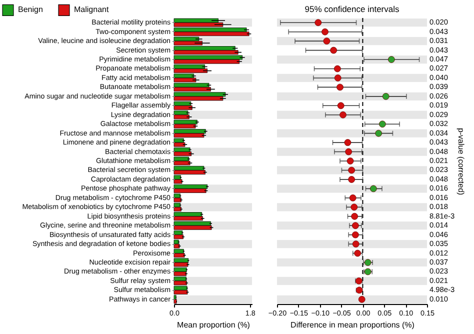  I want to click on x-axis-title: Difference in mean proportions (%), so click(352, 325).